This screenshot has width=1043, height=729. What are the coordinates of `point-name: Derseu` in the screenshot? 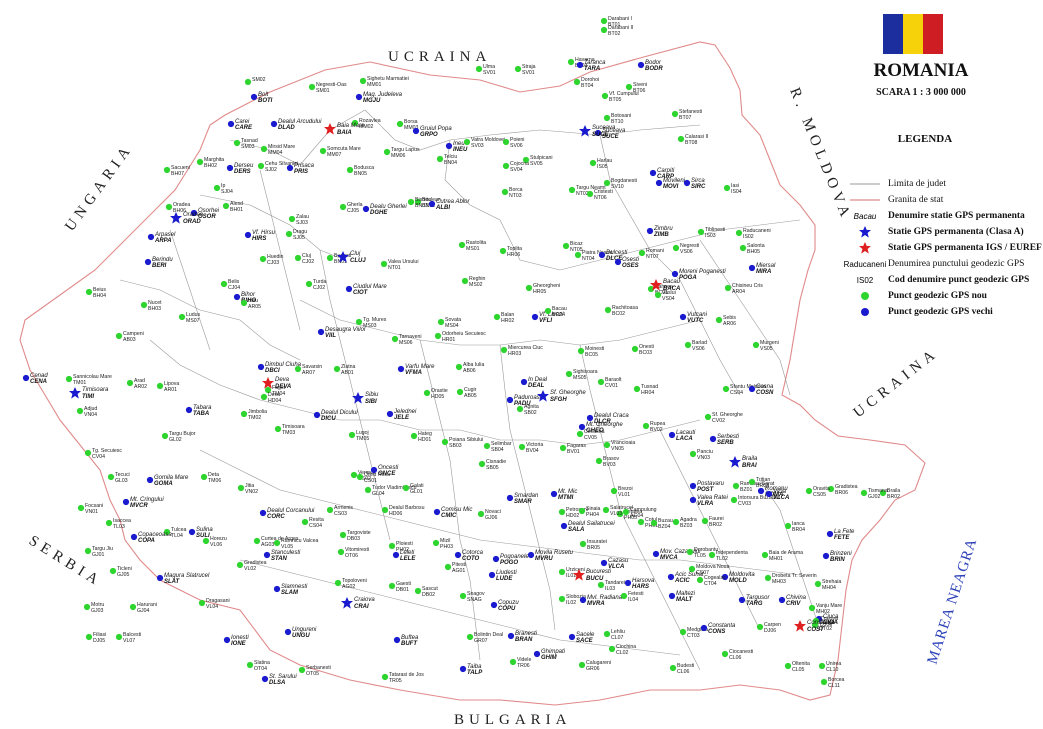 It's located at (244, 166).